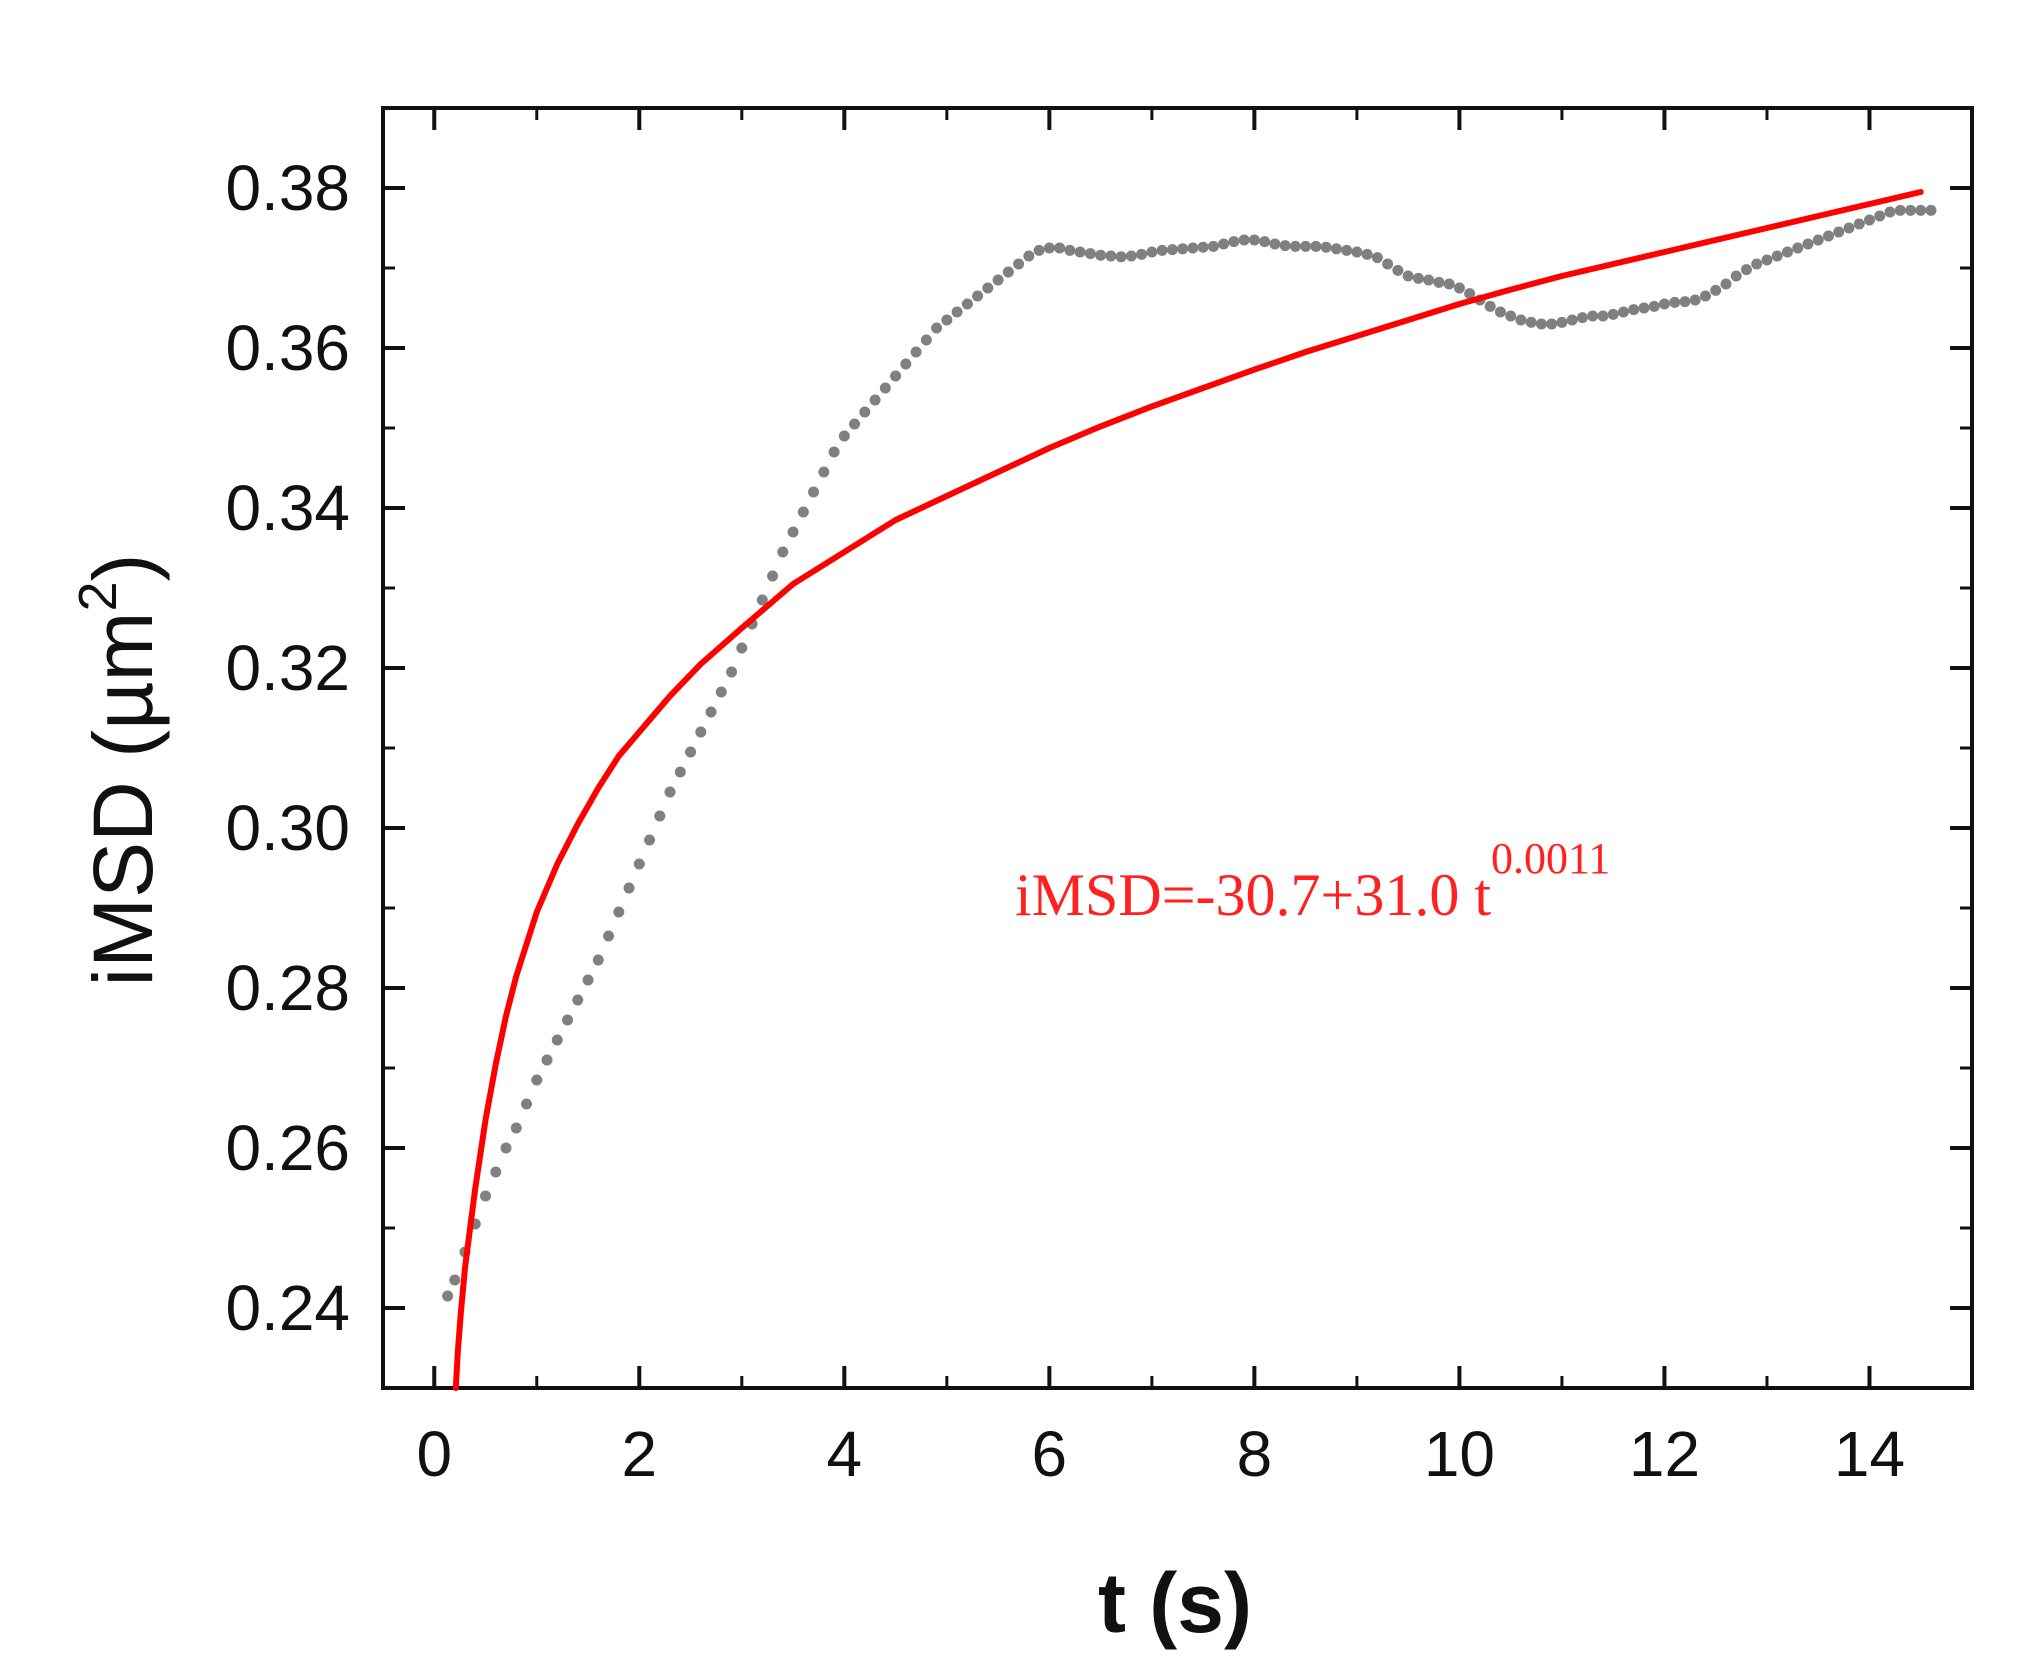  What do you see at coordinates (1869, 1454) in the screenshot?
I see `x-tick-label: 14` at bounding box center [1869, 1454].